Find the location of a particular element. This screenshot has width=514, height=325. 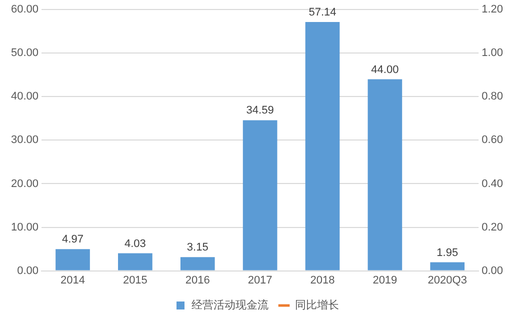

y-tick-label: 60.00 is located at coordinates (24, 10).